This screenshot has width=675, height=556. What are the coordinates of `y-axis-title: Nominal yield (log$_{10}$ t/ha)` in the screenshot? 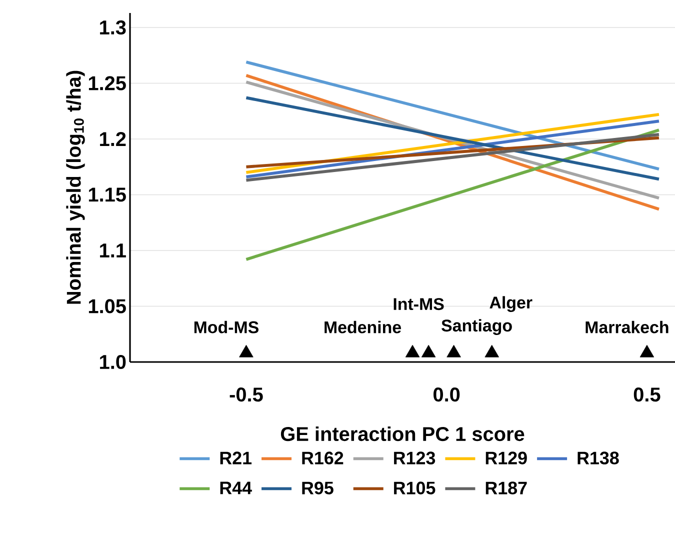 It's located at (75, 187).